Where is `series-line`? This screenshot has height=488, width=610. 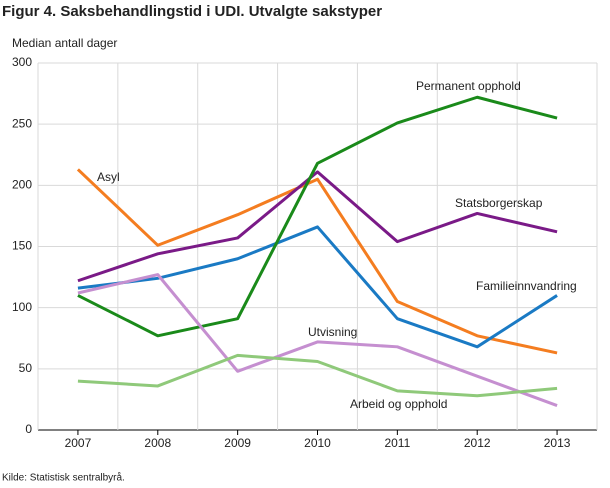 series-line is located at coordinates (317, 375).